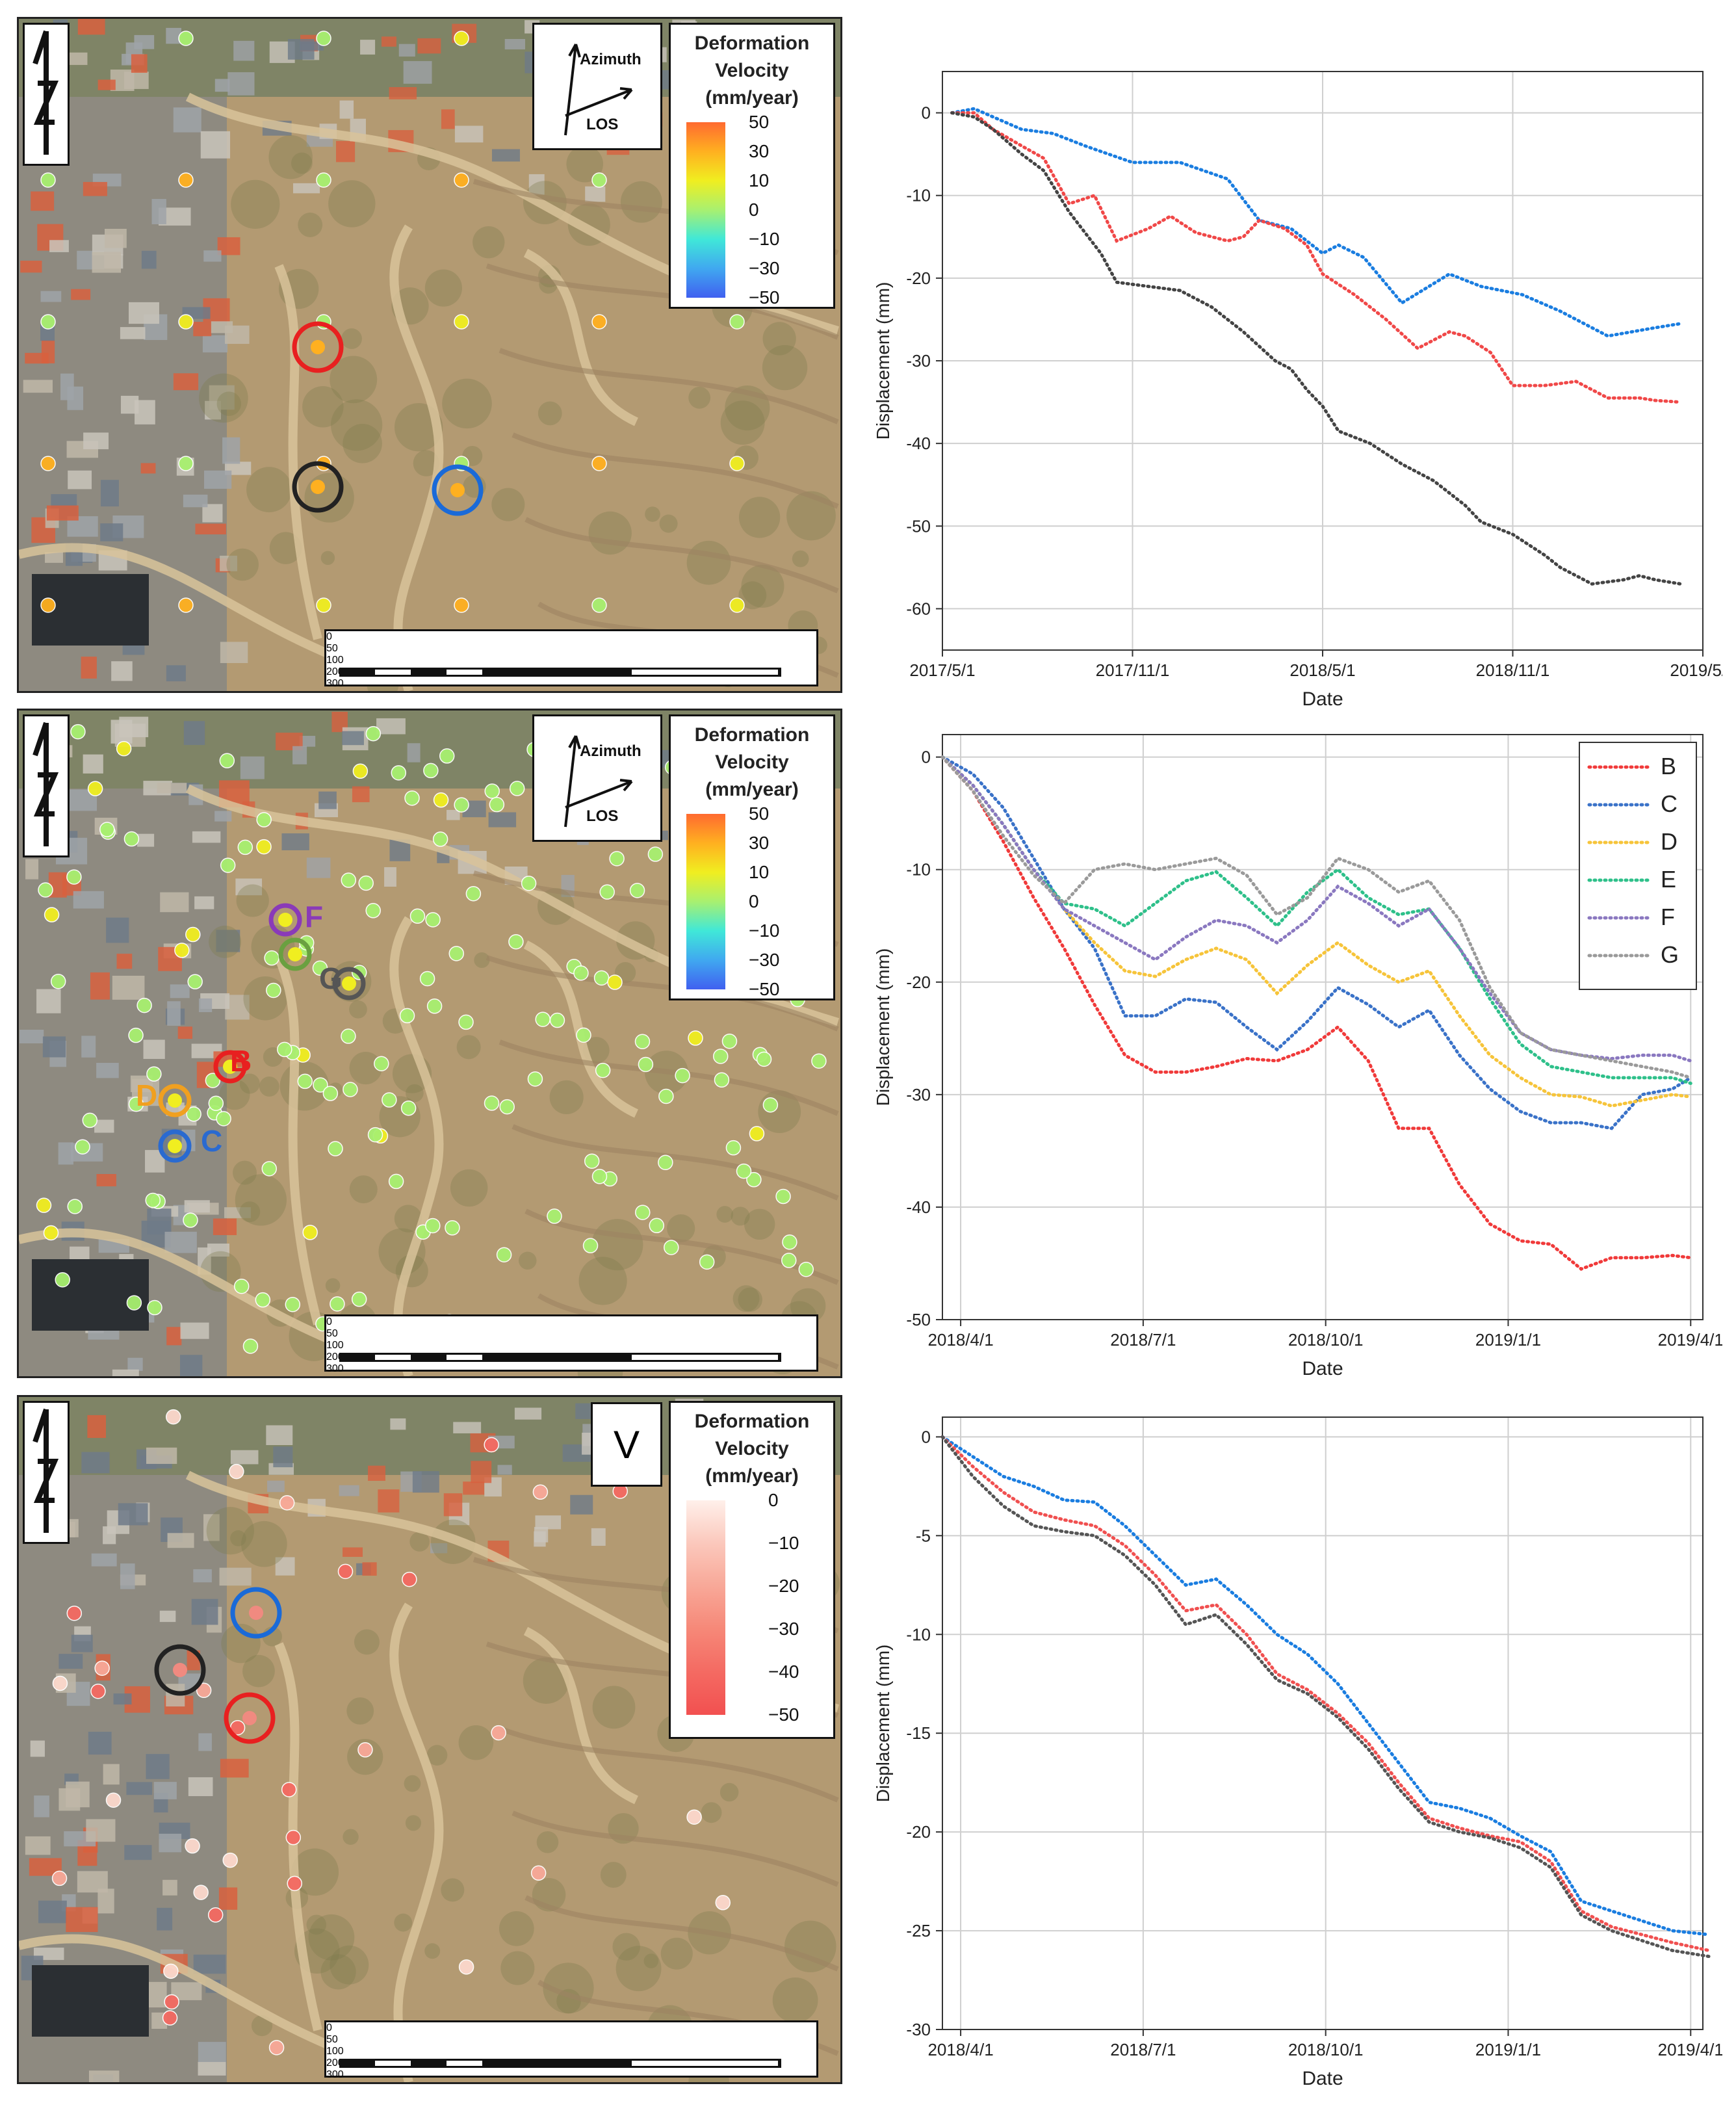 The image size is (1736, 2101). I want to click on x-tick-label: 2018/5/1, so click(1322, 670).